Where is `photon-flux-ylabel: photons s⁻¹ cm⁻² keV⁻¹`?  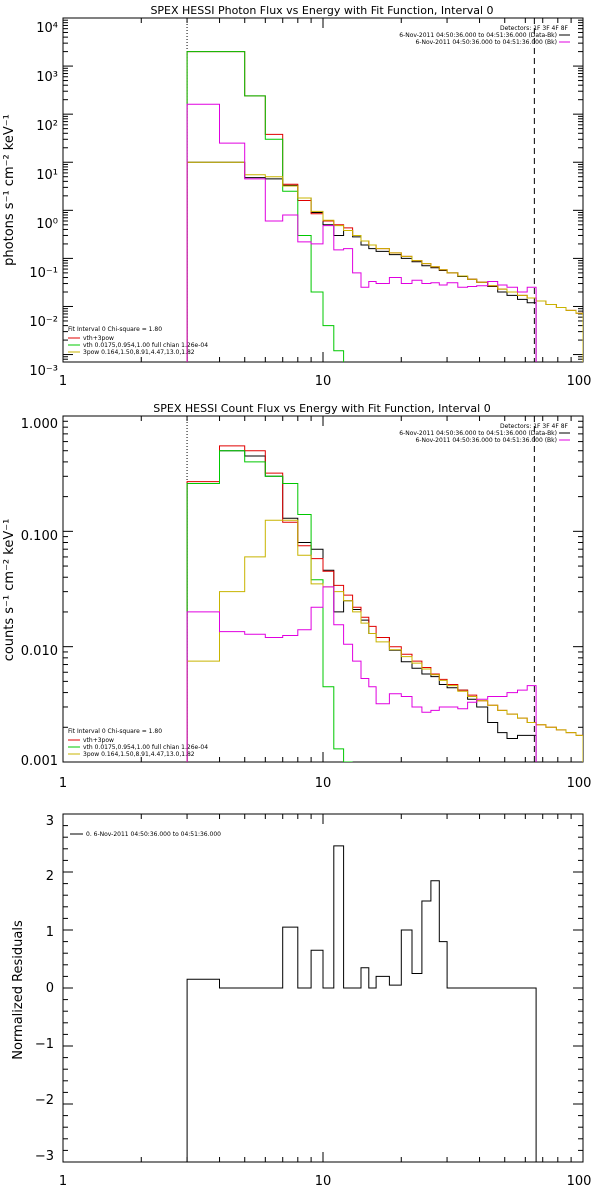 photon-flux-ylabel: photons s⁻¹ cm⁻² keV⁻¹ is located at coordinates (9, 190).